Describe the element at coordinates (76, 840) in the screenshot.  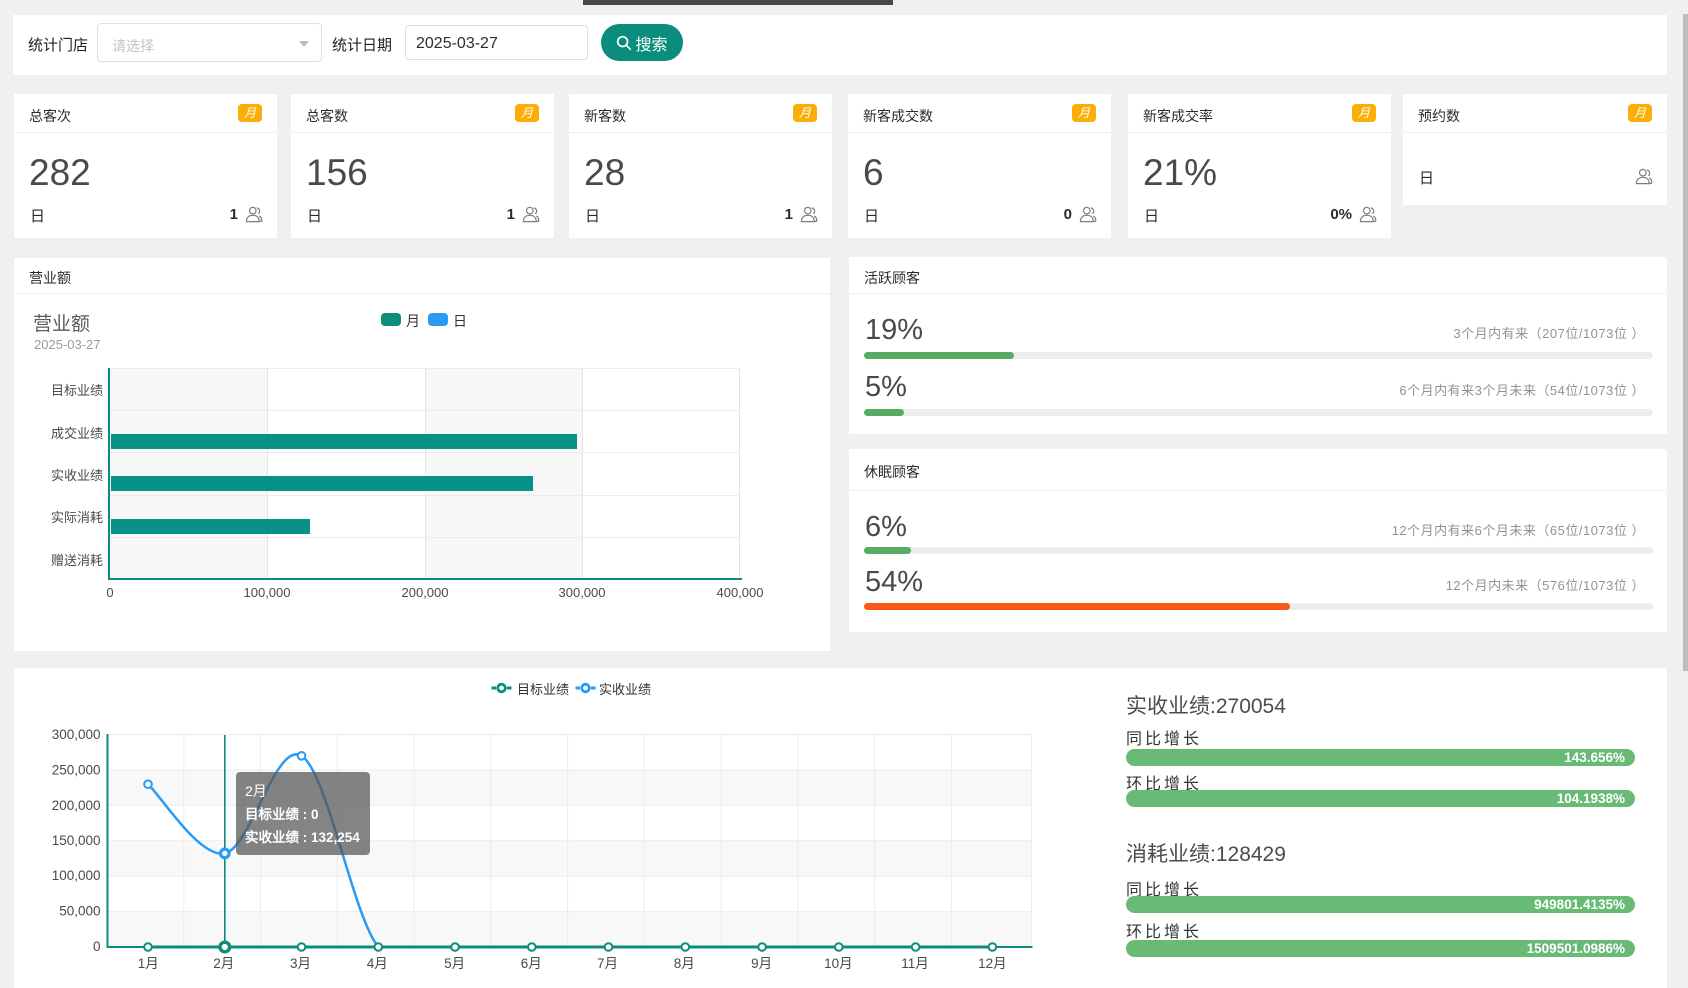
I see `svg-text: 150,000` at that location.